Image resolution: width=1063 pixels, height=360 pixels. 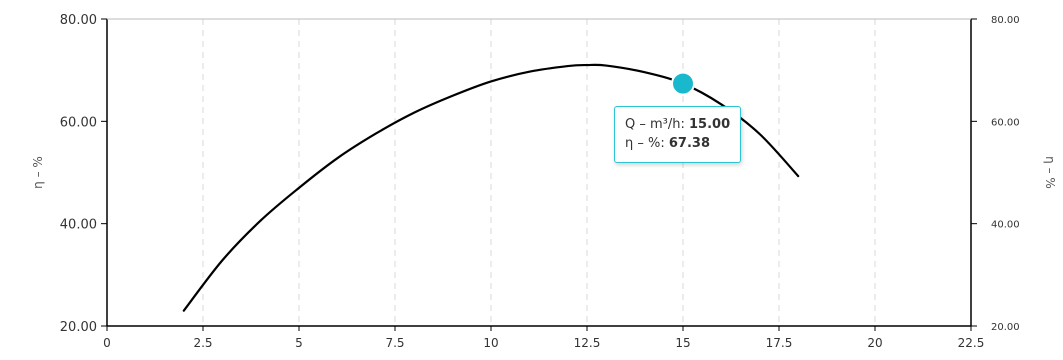 I want to click on x-tick-label-8: 20, so click(x=874, y=343).